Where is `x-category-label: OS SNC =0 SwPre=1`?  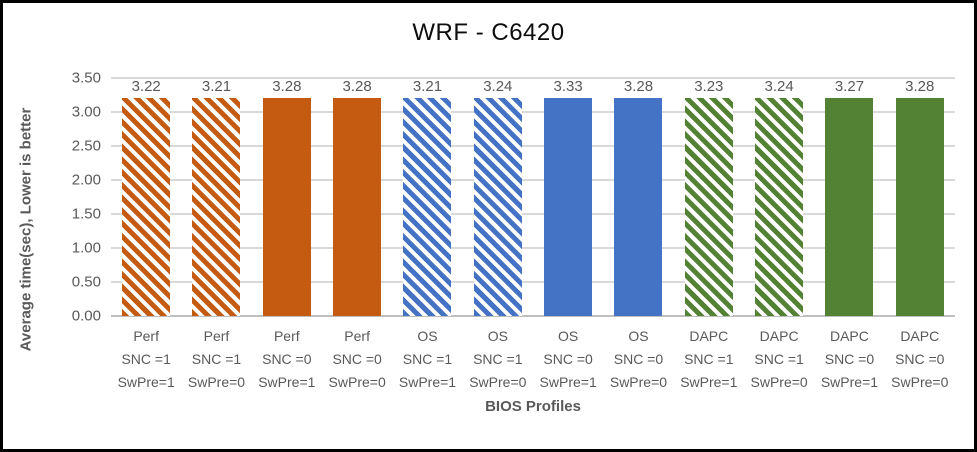
x-category-label: OS SNC =0 SwPre=1 is located at coordinates (568, 359).